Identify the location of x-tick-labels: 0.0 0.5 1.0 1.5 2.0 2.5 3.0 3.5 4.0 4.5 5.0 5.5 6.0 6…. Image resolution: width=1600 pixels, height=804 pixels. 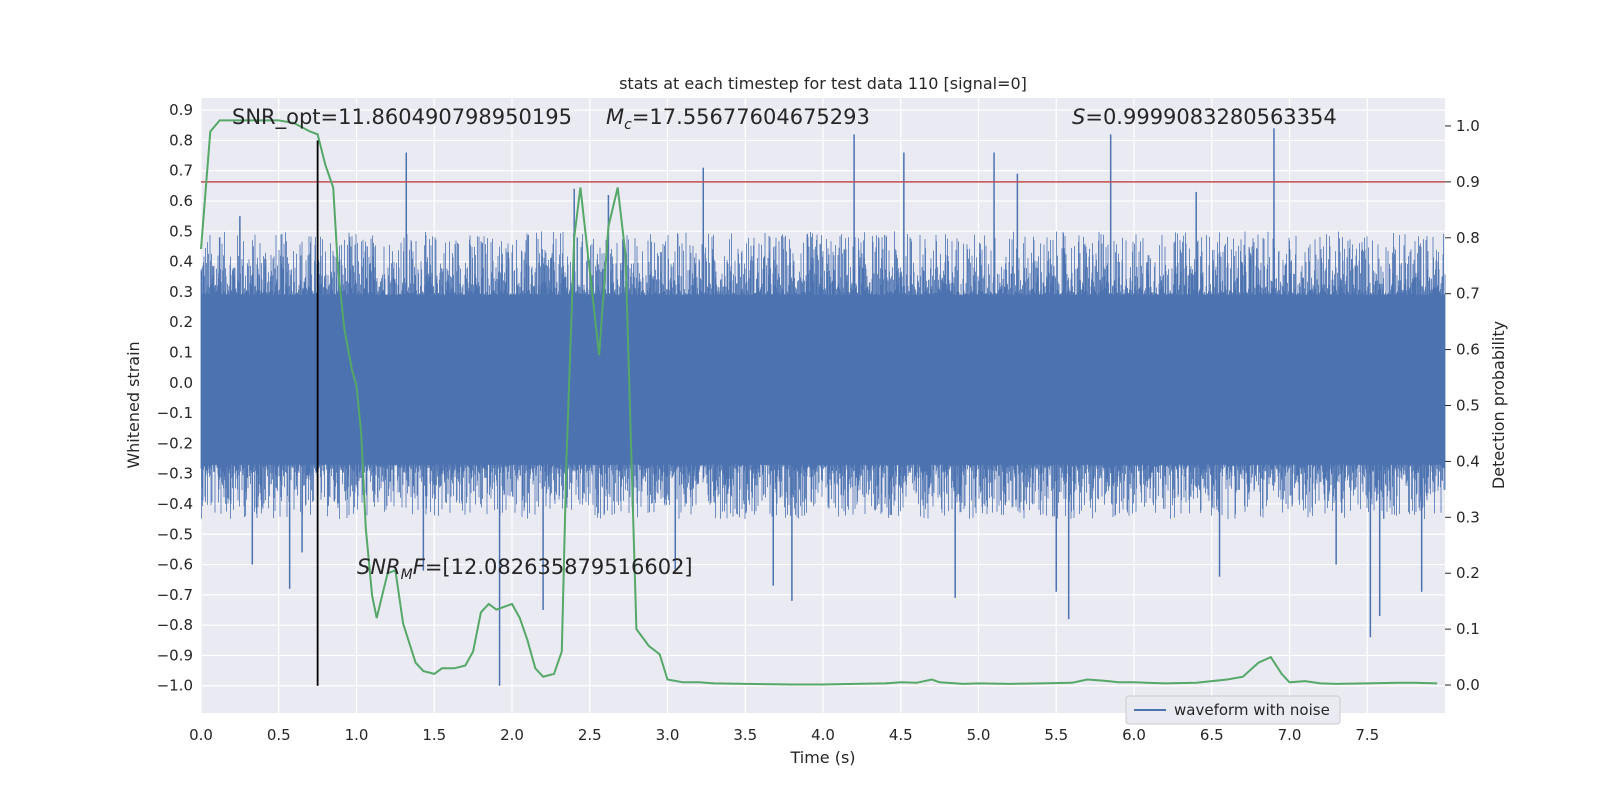
(784, 735).